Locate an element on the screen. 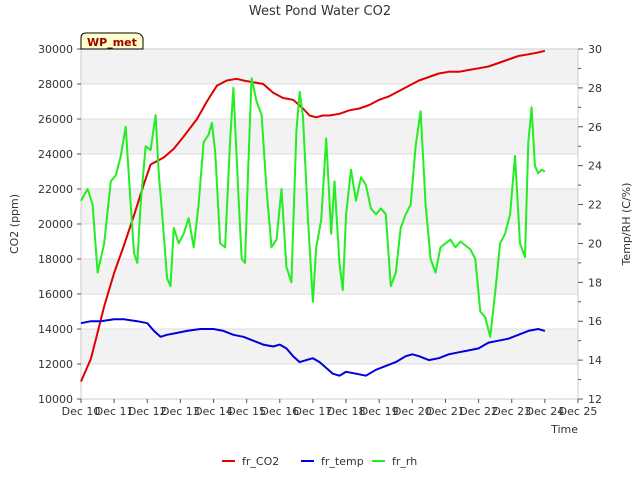 This screenshot has height=480, width=640. x-tick-label: Dec 15 is located at coordinates (246, 411).